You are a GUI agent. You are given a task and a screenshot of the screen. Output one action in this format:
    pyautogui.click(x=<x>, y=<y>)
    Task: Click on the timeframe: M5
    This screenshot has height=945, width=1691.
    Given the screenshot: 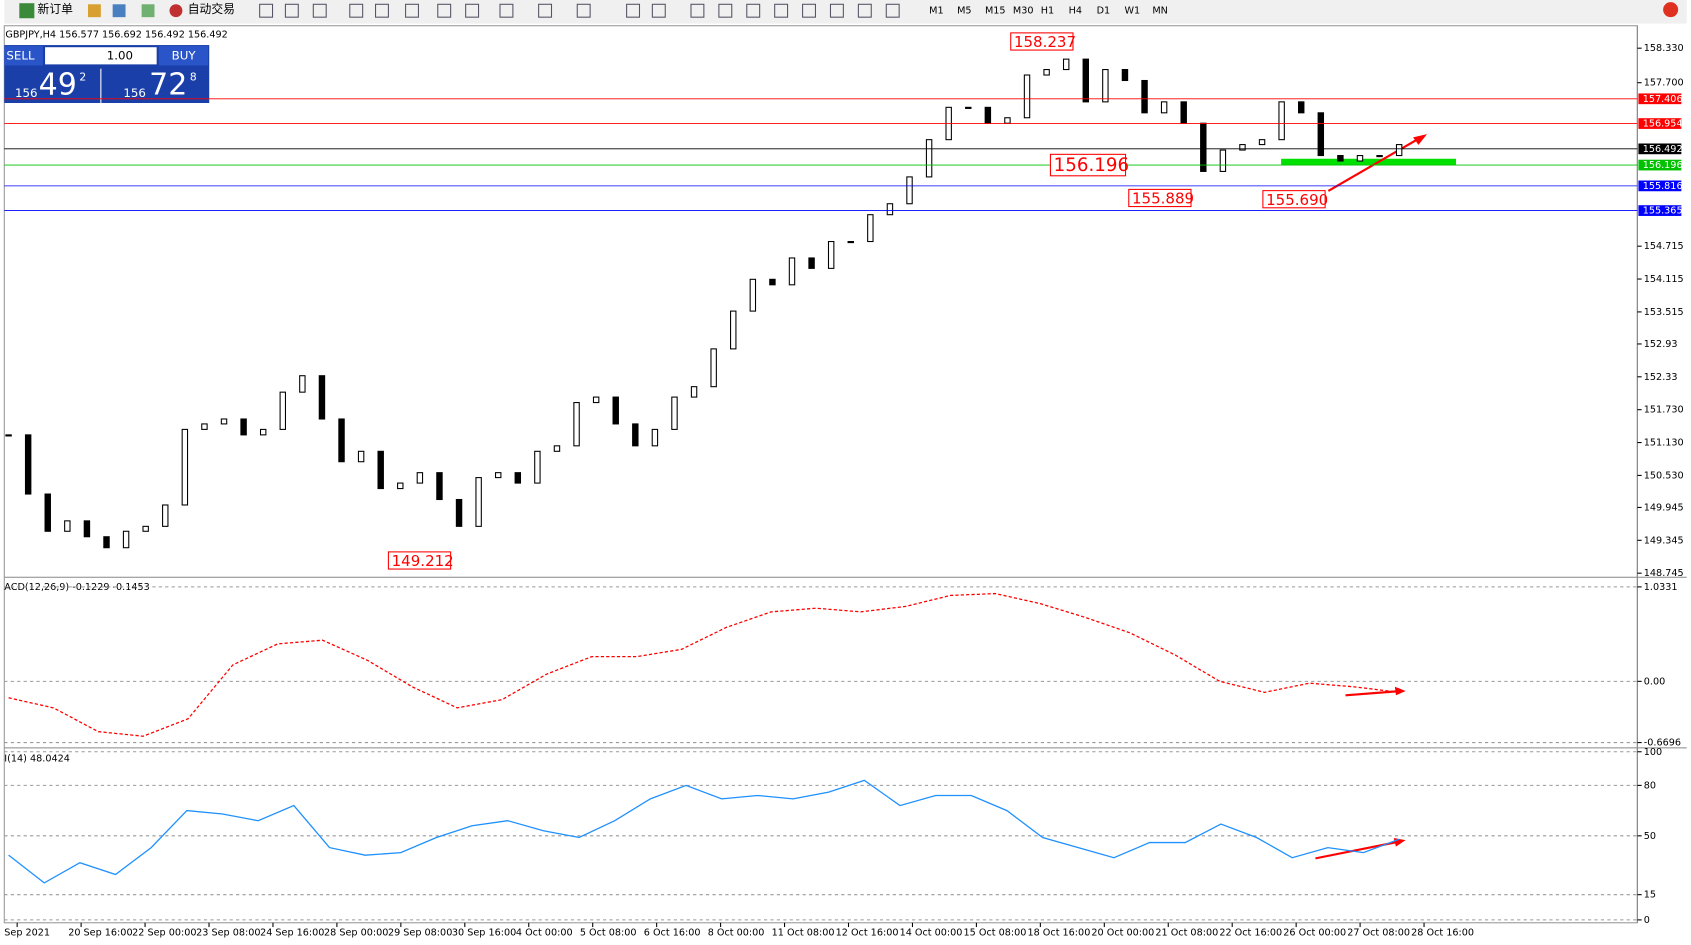 What is the action you would take?
    pyautogui.click(x=964, y=11)
    